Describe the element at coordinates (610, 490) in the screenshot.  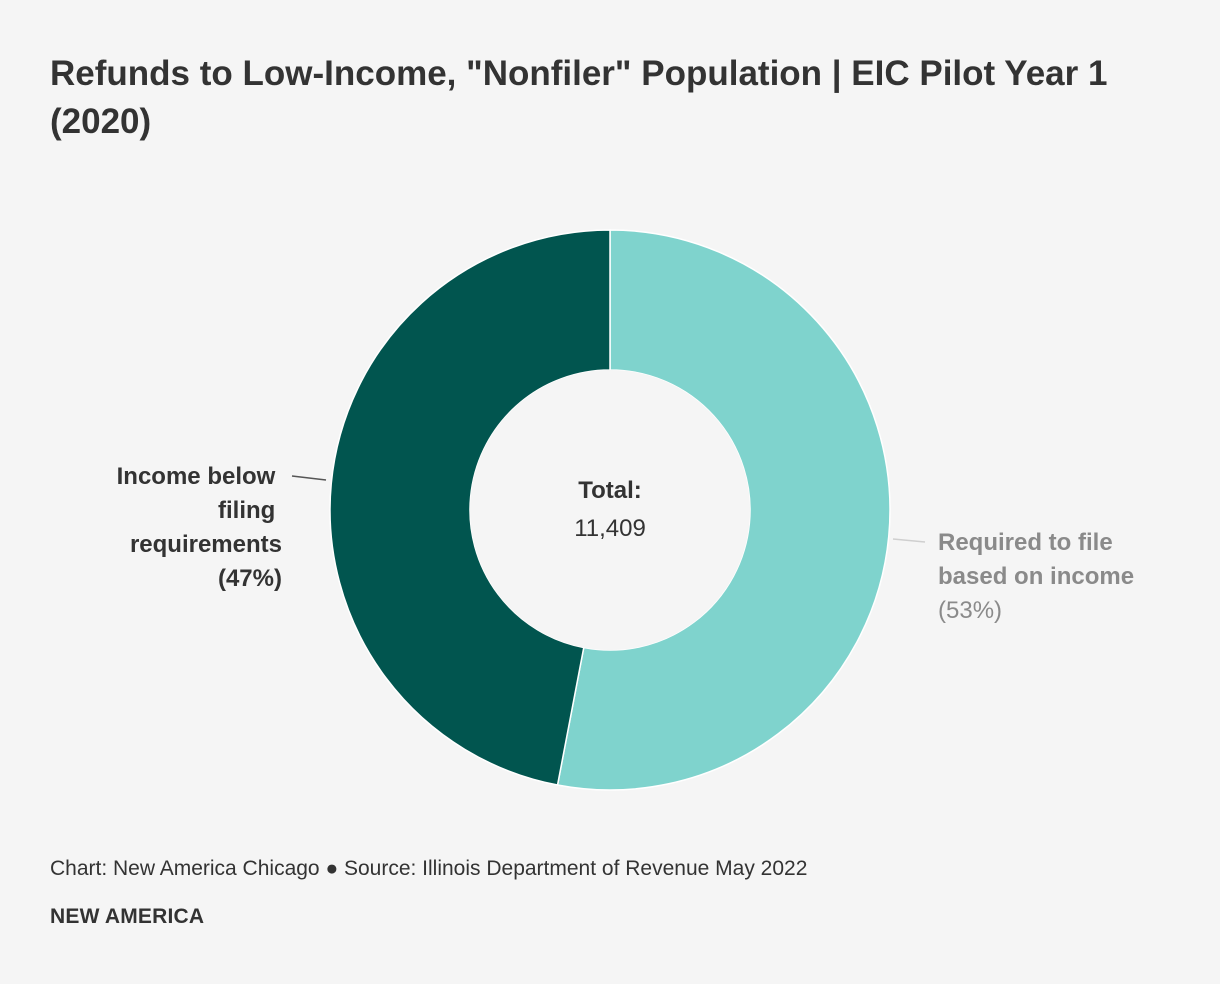
I see `center-total-label: Total:` at that location.